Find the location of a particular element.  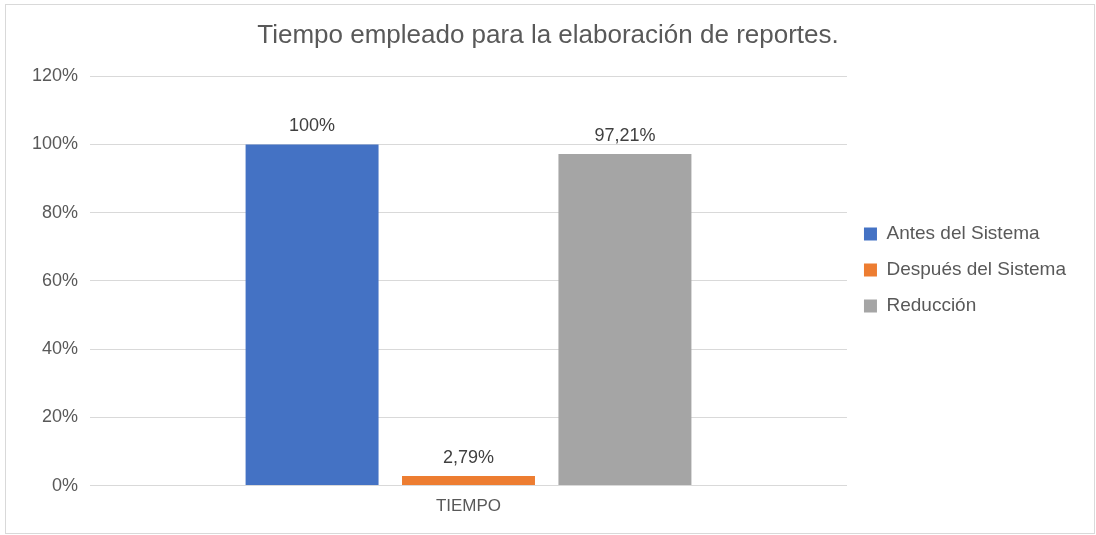

y-tick-label: 100% is located at coordinates (55, 143).